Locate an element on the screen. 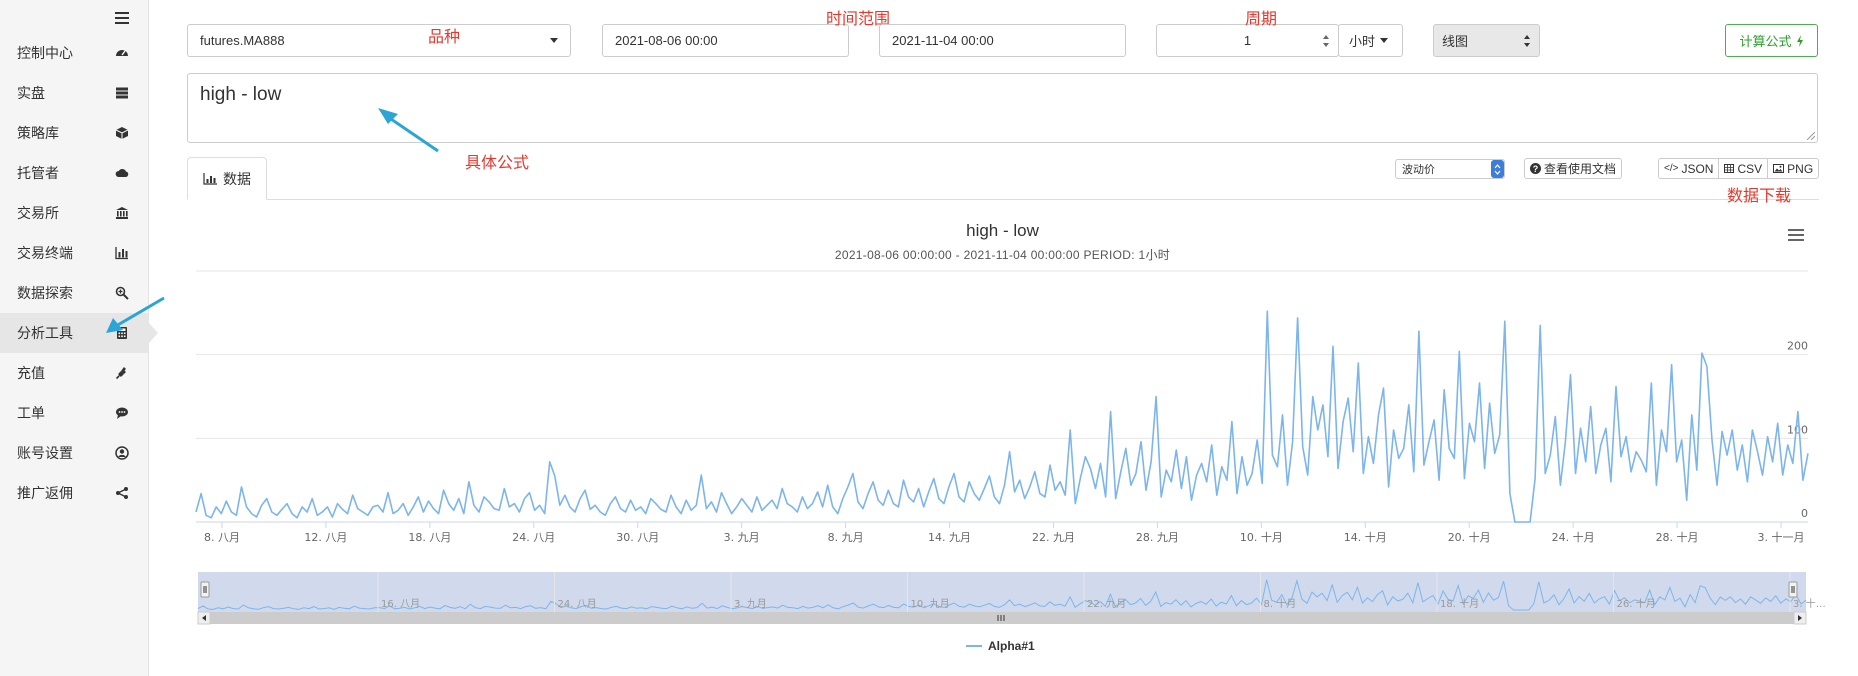 The width and height of the screenshot is (1858, 676). sidebar-item-label: 推广返佣 is located at coordinates (45, 493).